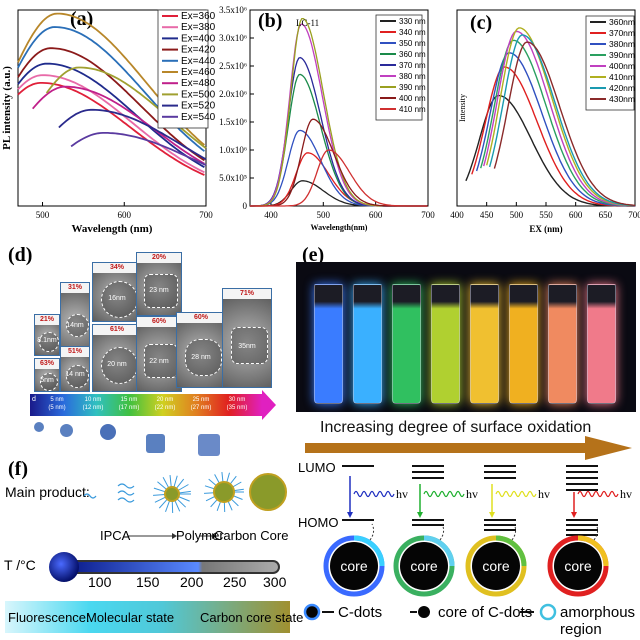 This screenshot has height=640, width=640. What do you see at coordinates (75, 325) in the screenshot?
I see `particle-size: 14nm` at bounding box center [75, 325].